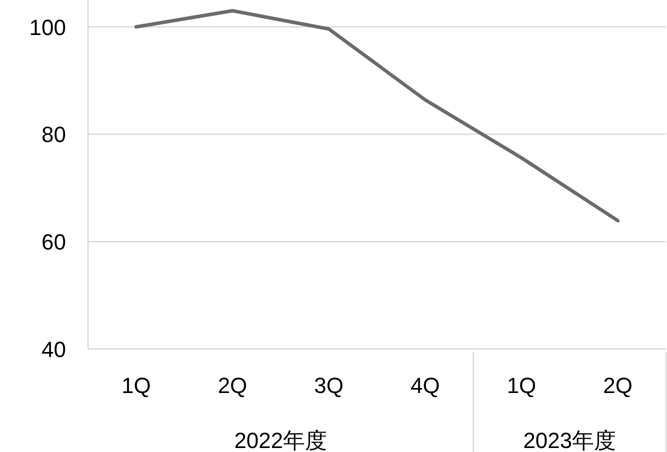 The image size is (667, 452). I want to click on y-tick-label: 60, so click(54, 242).